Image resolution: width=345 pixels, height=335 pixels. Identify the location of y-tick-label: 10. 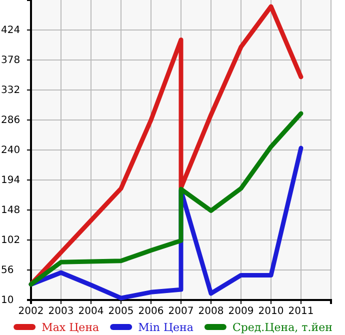
(7, 300).